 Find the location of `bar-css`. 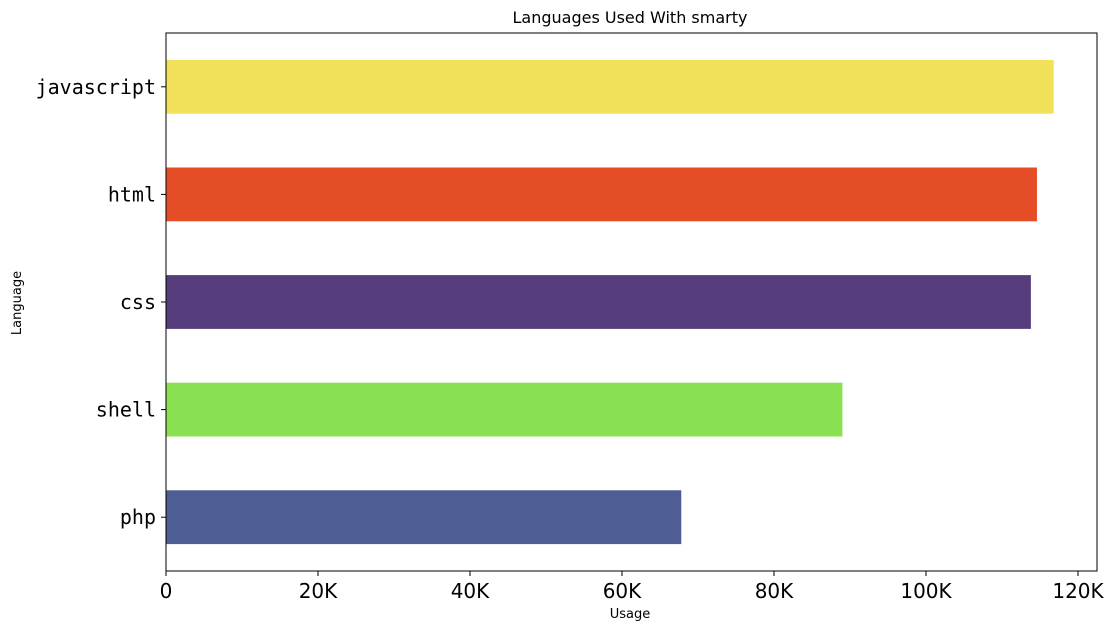

bar-css is located at coordinates (598, 302).